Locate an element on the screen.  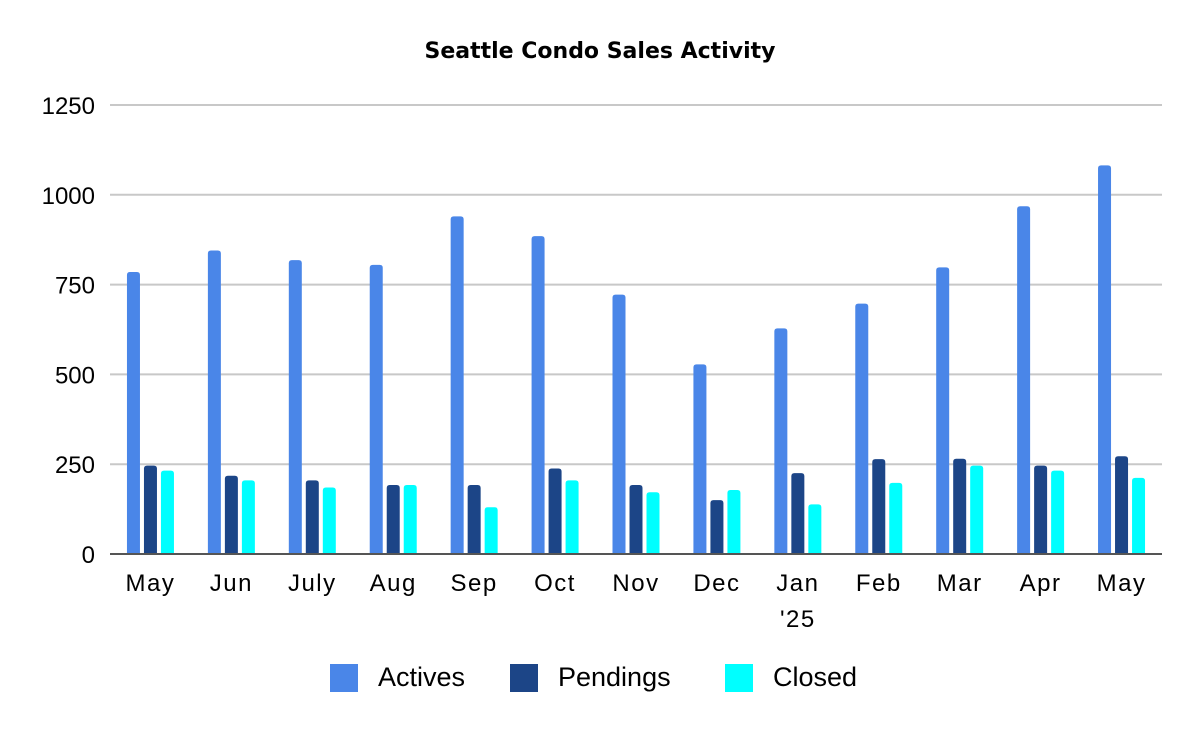
x-tick-label: Feb is located at coordinates (879, 583).